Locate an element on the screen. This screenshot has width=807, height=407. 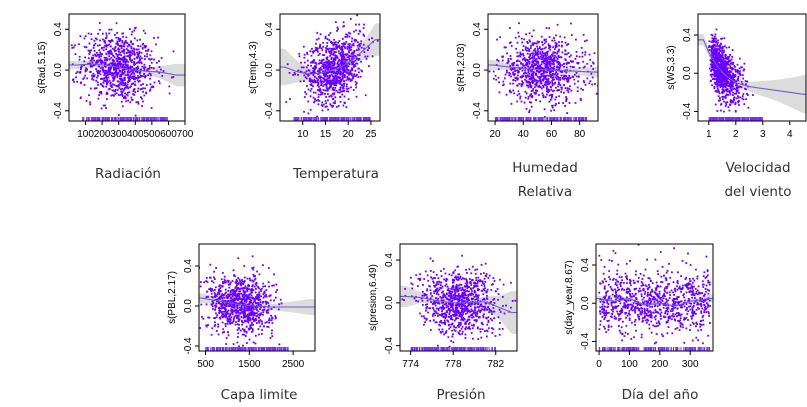
x-tick-label: 10 is located at coordinates (303, 134).